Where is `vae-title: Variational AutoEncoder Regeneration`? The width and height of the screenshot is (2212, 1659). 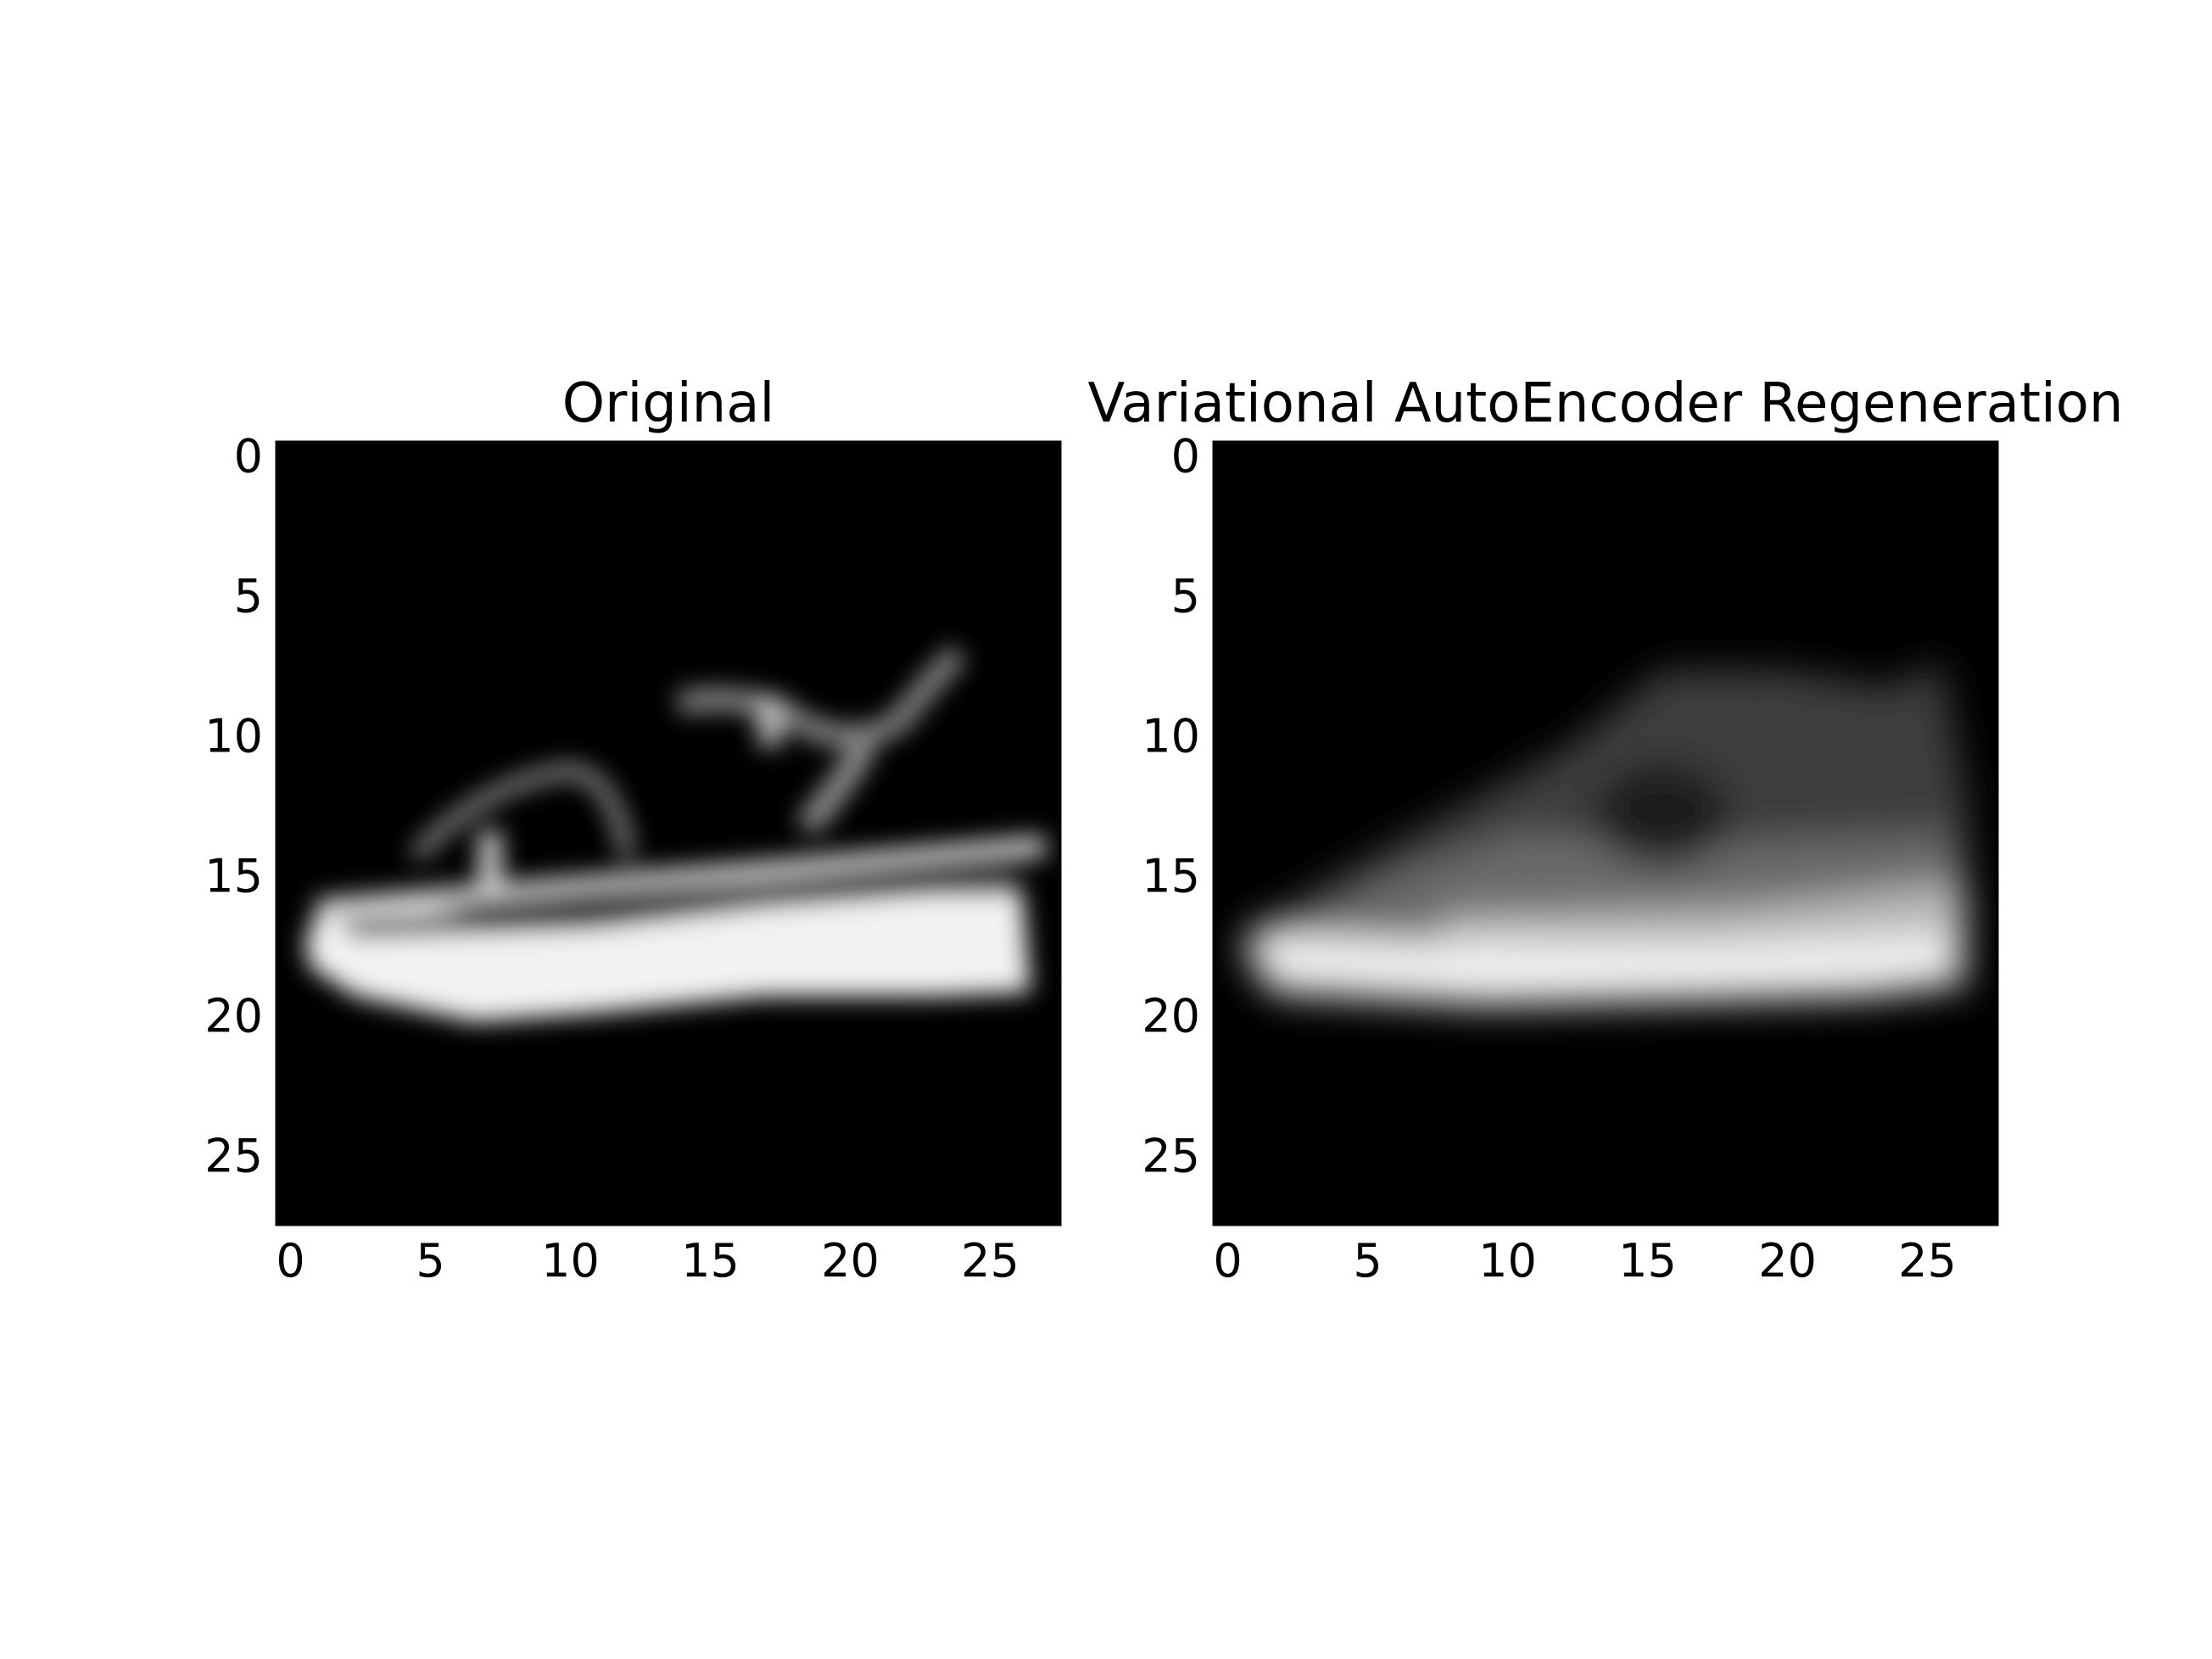 vae-title: Variational AutoEncoder Regeneration is located at coordinates (1606, 403).